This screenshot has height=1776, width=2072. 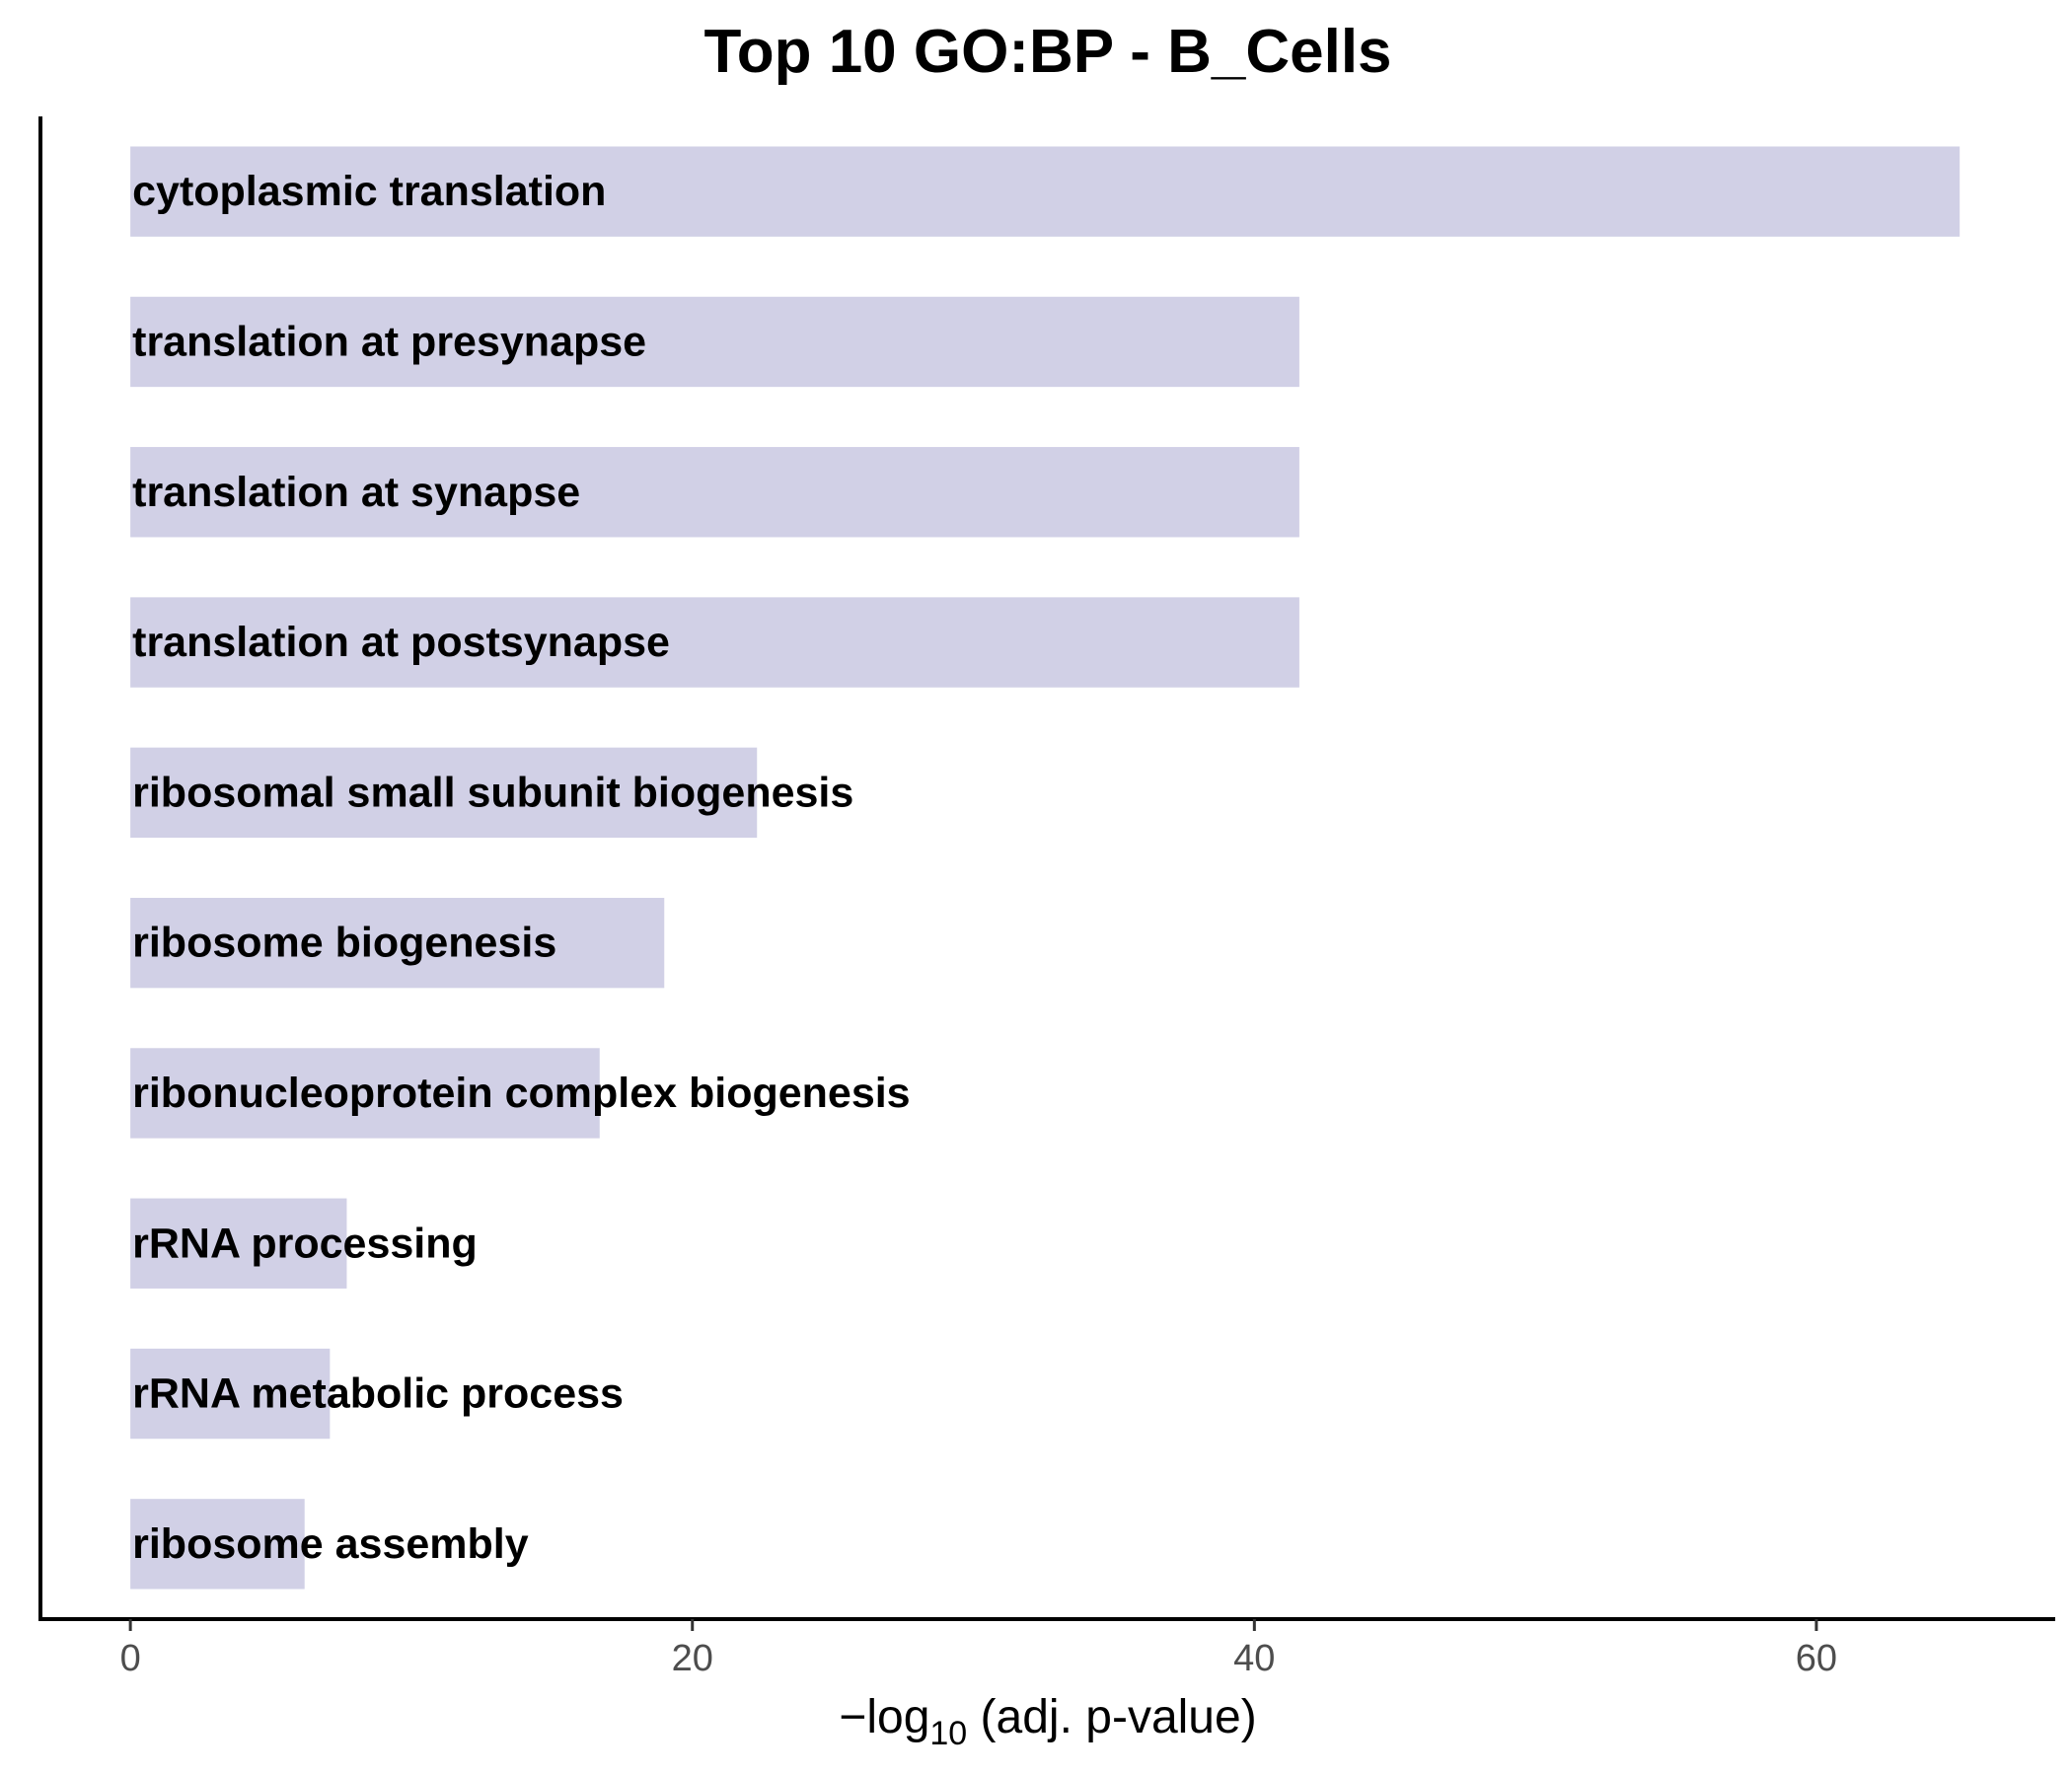 I want to click on bar-label-7: ribonucleoprotein complex biogenesis, so click(x=521, y=1093).